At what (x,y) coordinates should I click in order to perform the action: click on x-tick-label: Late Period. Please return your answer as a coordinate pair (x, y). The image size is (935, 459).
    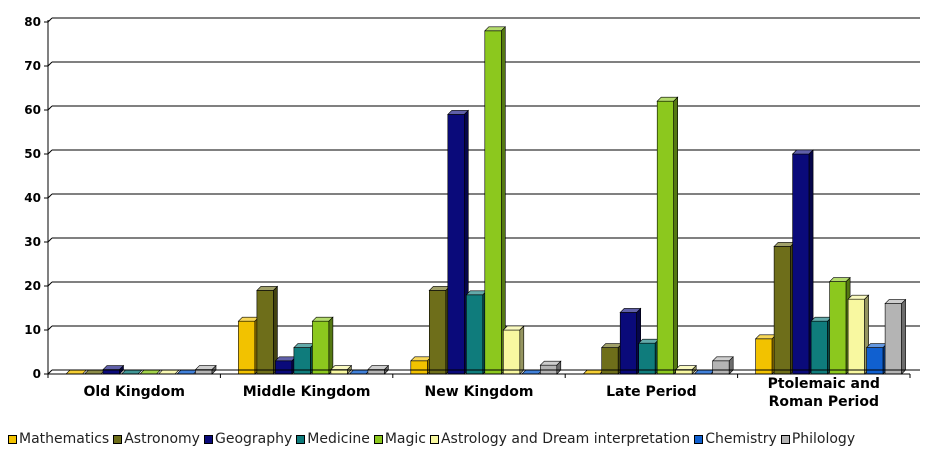
    Looking at the image, I should click on (651, 392).